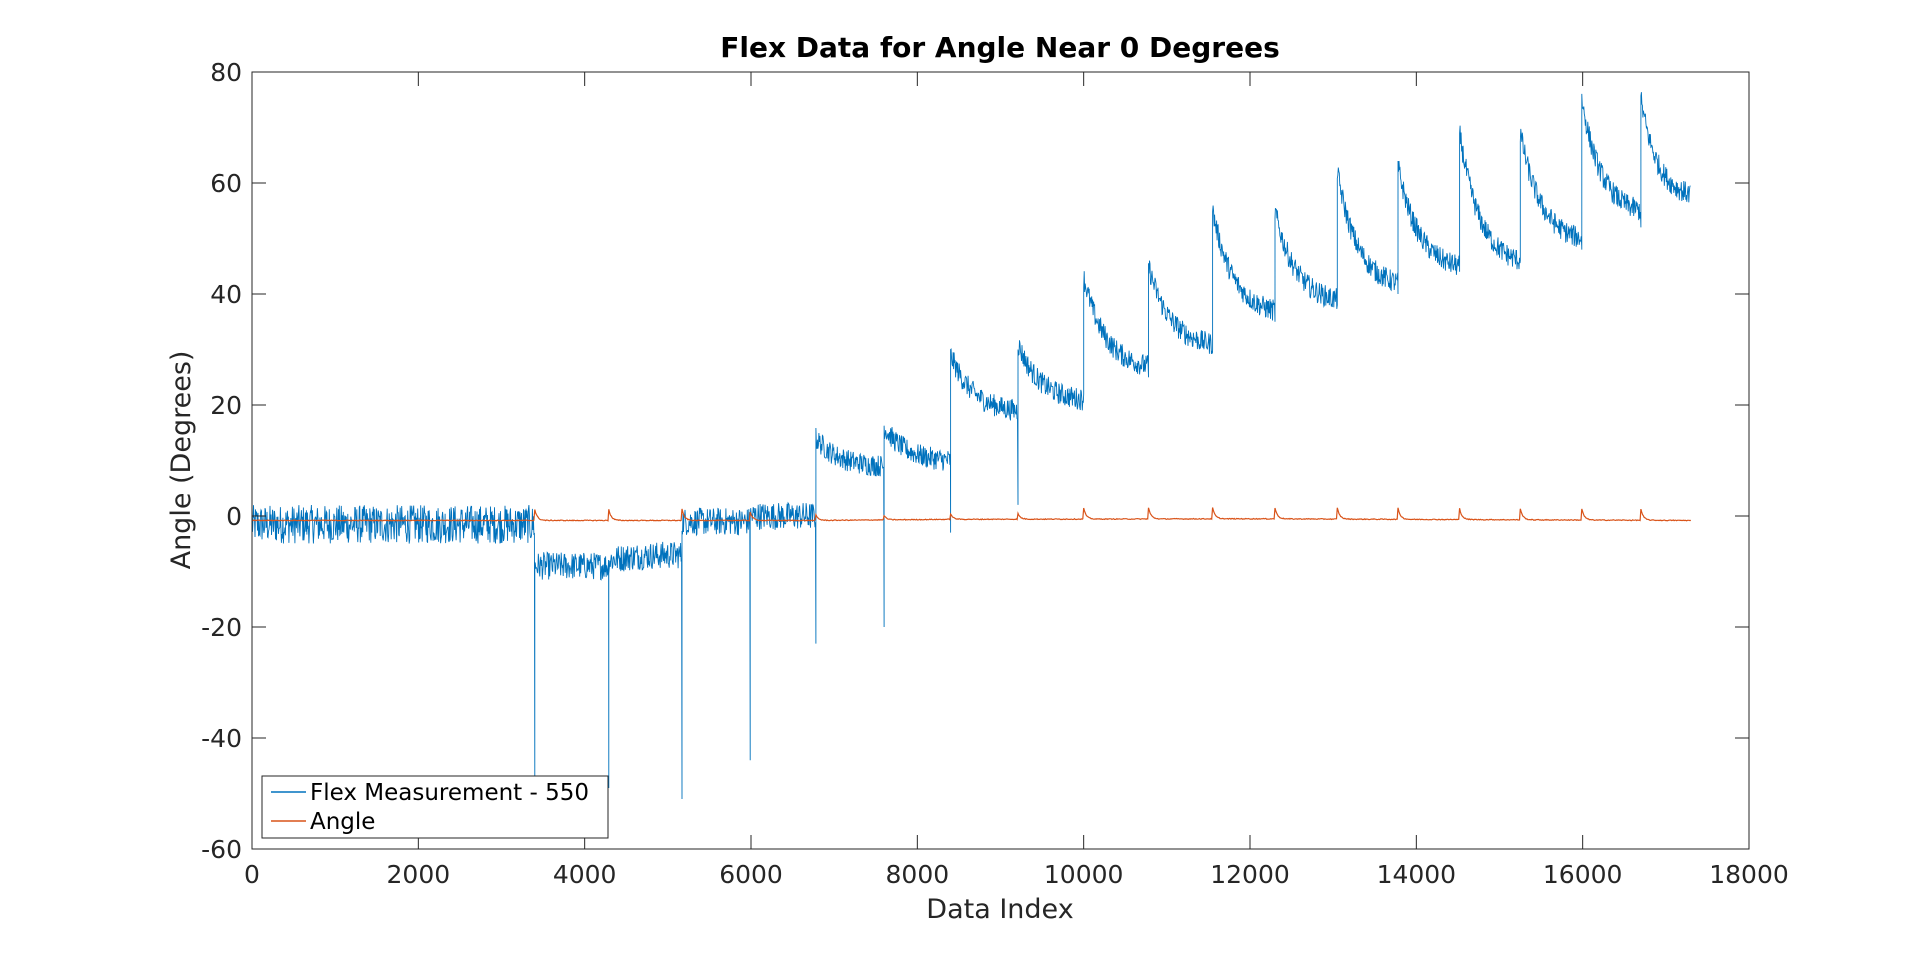 This screenshot has height=953, width=1920. I want to click on x-tick-label: 6000, so click(751, 874).